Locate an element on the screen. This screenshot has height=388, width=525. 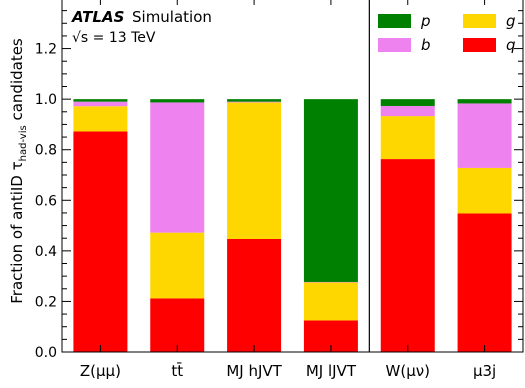
y-tick-label: 1.2 is located at coordinates (46, 50).